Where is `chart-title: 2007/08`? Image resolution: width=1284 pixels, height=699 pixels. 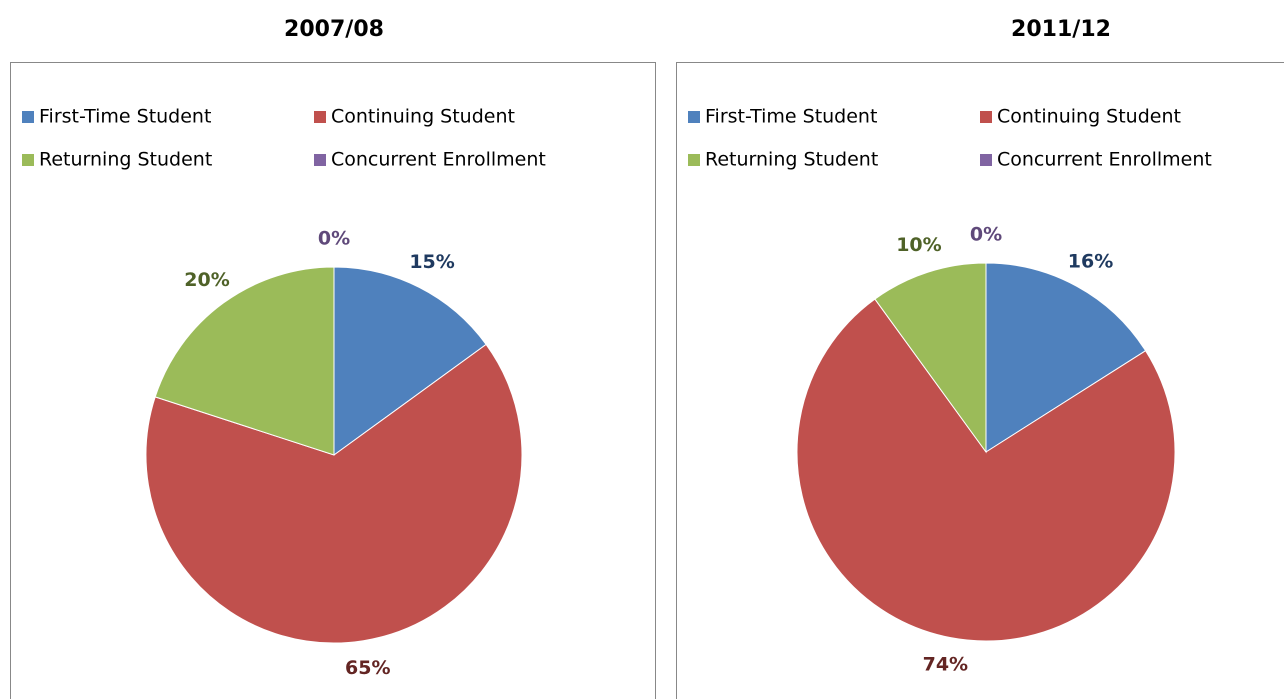 chart-title: 2007/08 is located at coordinates (334, 29).